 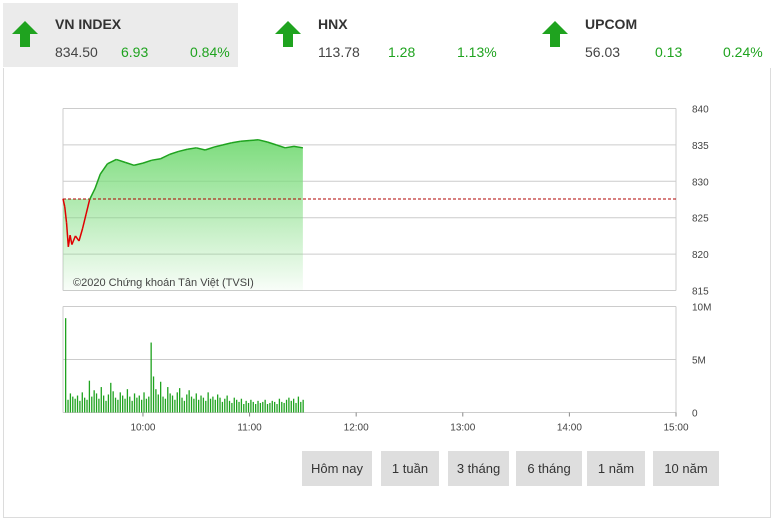 I want to click on x-tick-label: 15:00, so click(x=675, y=428).